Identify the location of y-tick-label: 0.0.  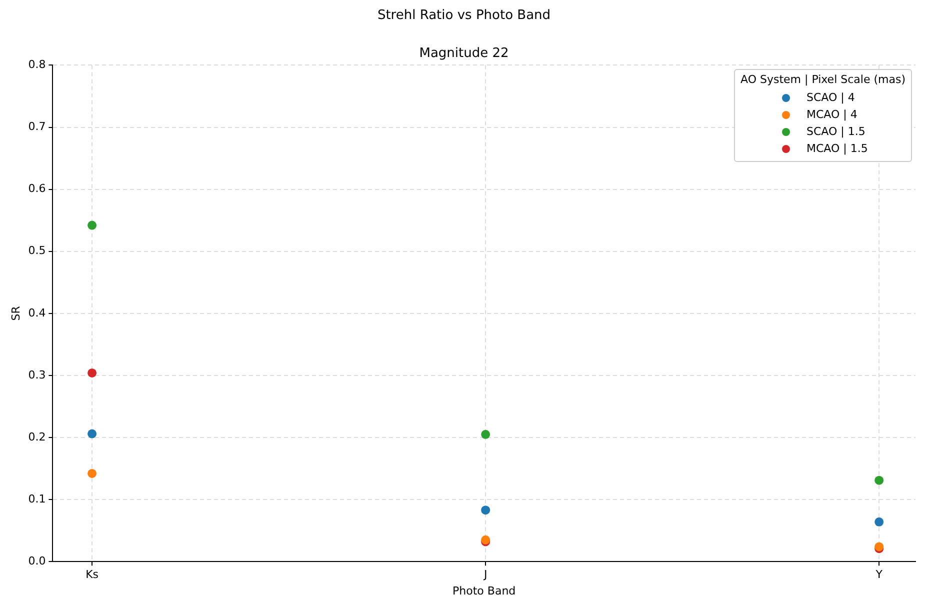
(37, 561).